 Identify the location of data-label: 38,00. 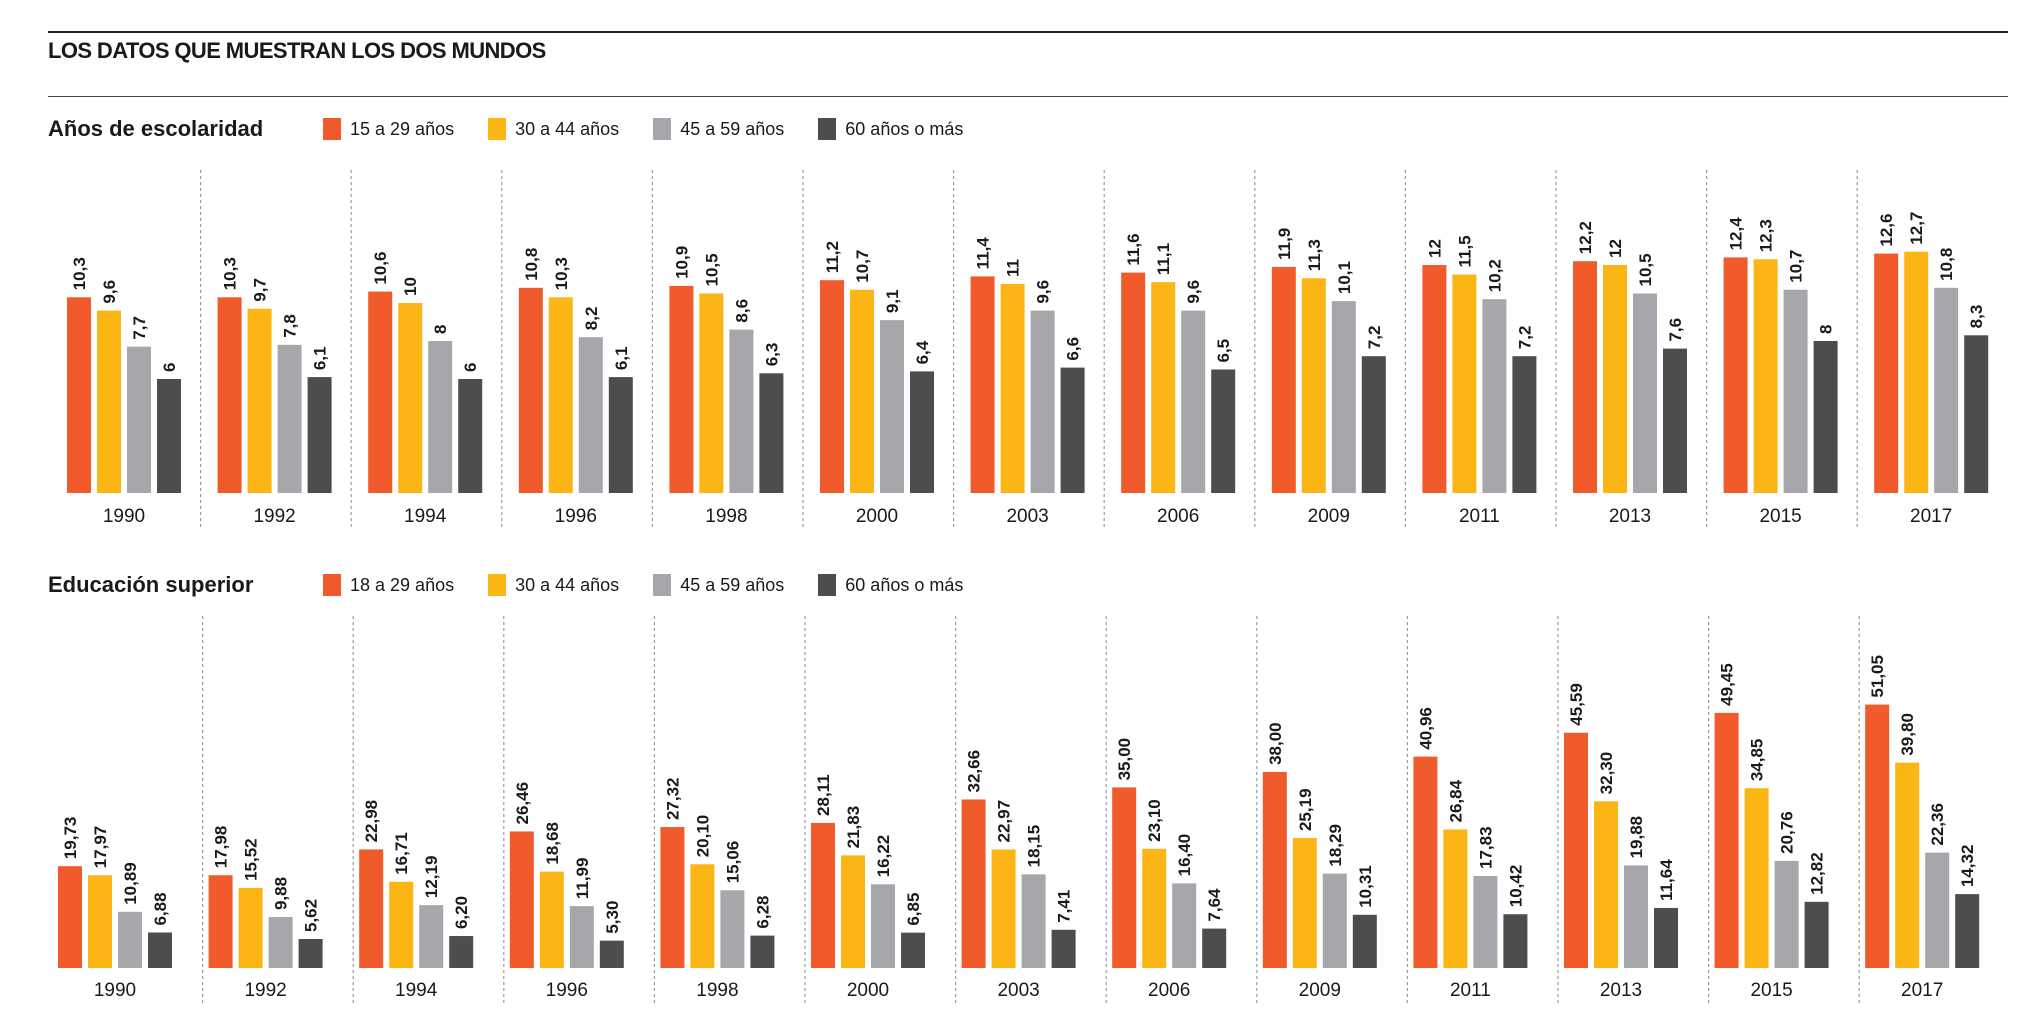
(1275, 743).